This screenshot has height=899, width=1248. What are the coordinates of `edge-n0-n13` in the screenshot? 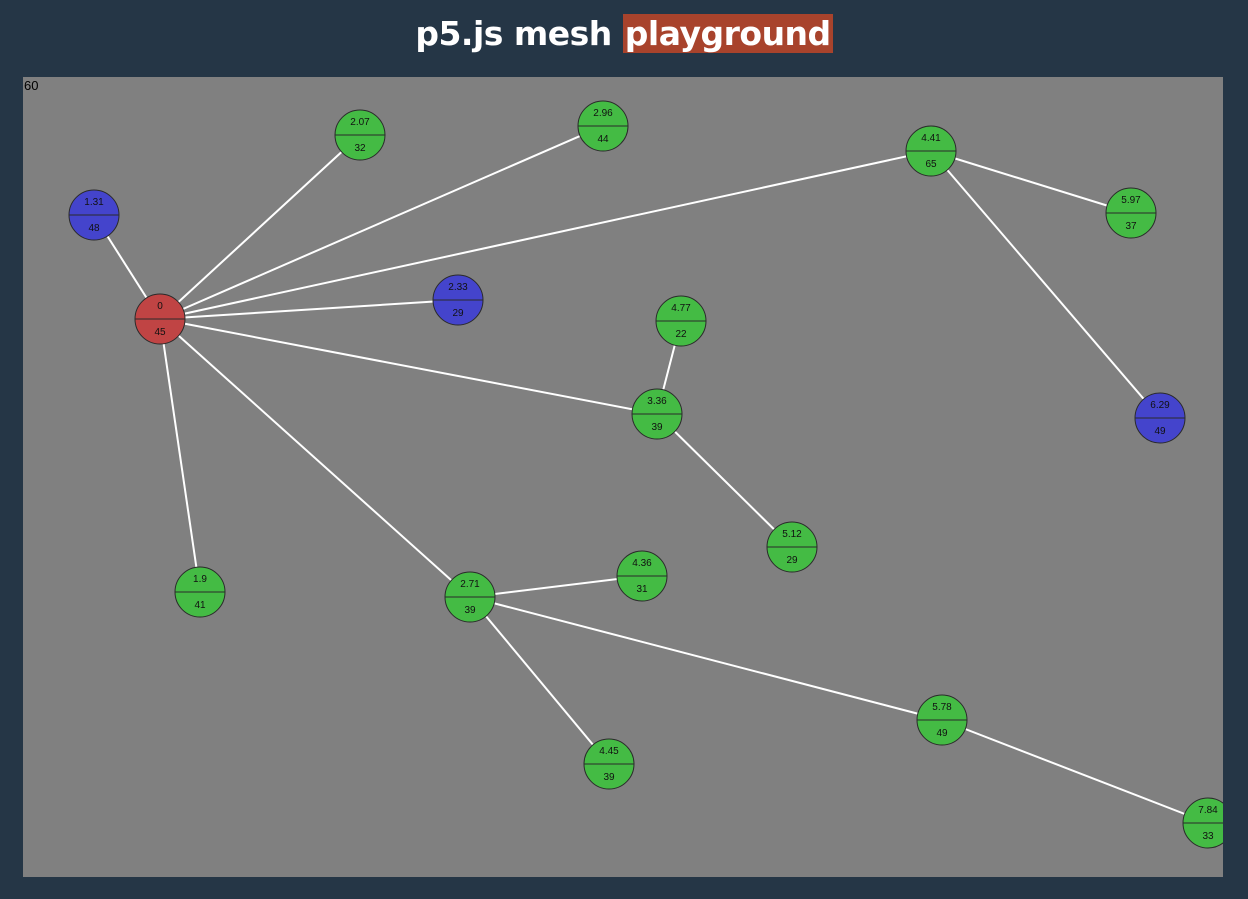 It's located at (315, 458).